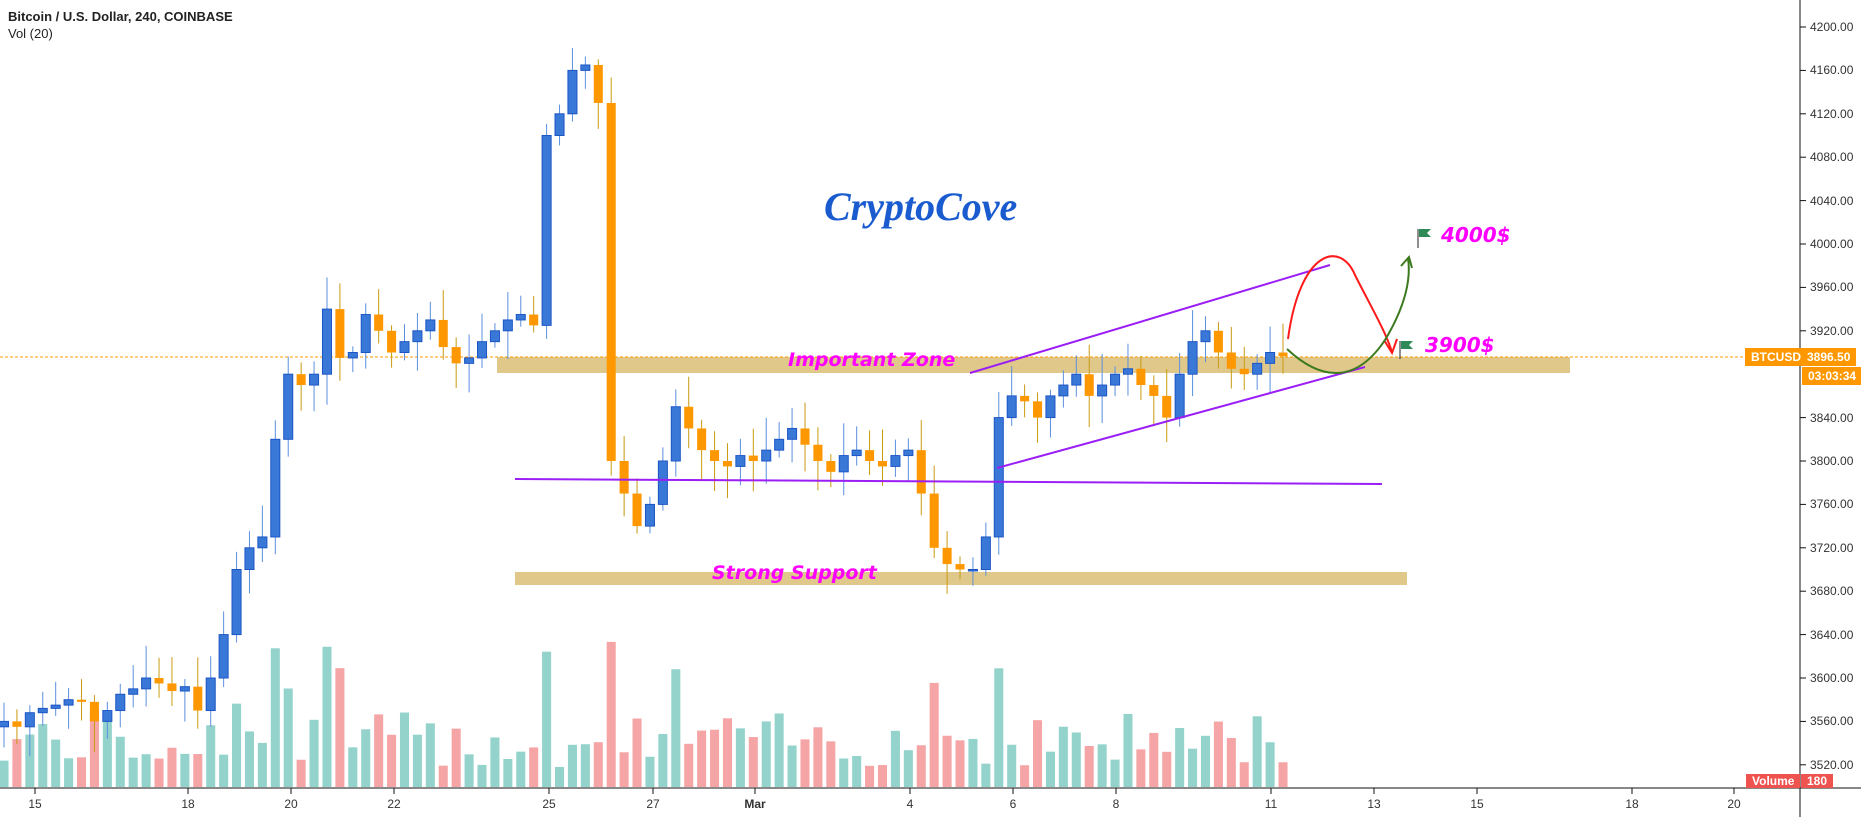  I want to click on price-axis-label: 3560.00, so click(1832, 721).